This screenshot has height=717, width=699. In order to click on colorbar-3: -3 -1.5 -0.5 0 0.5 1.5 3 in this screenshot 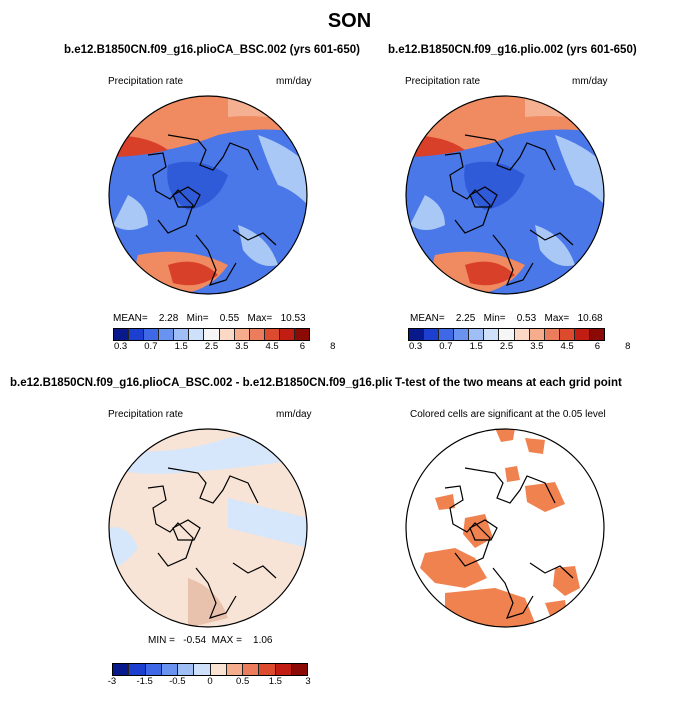, I will do `click(209, 675)`.